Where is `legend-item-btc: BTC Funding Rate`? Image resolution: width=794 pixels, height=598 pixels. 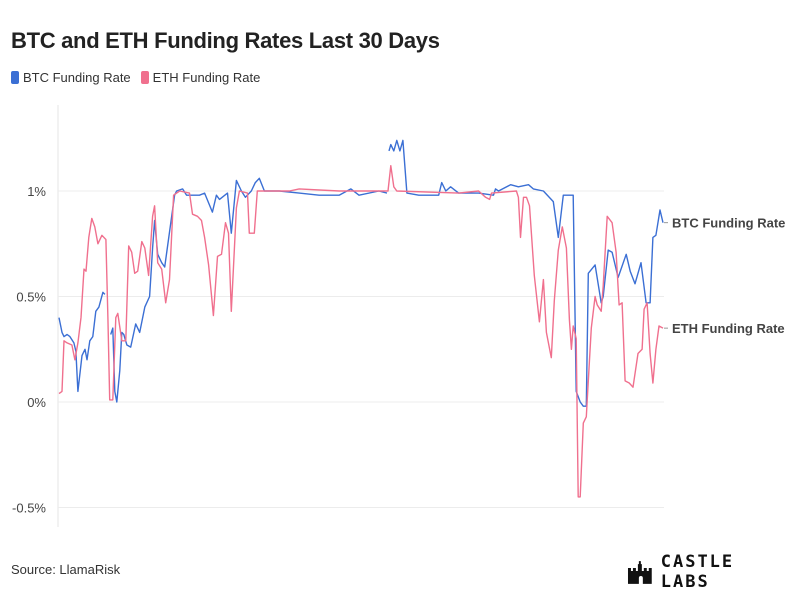 legend-item-btc: BTC Funding Rate is located at coordinates (71, 77).